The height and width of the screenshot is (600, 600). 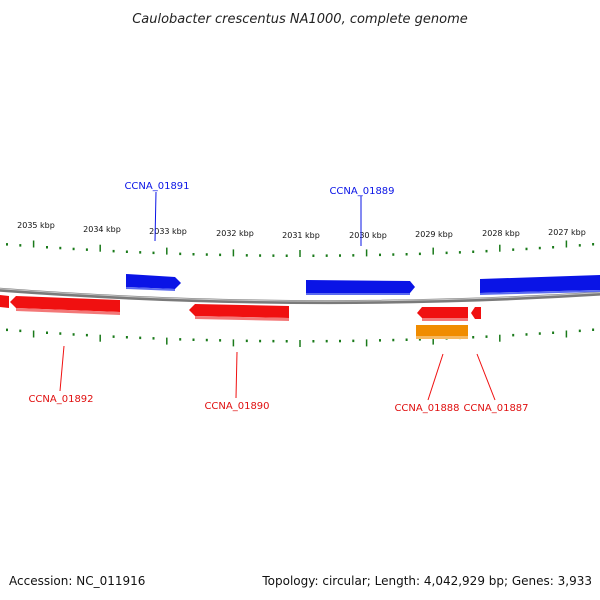 I want to click on gene-label-ccna-01889: CCNA_01889, so click(x=361, y=191).